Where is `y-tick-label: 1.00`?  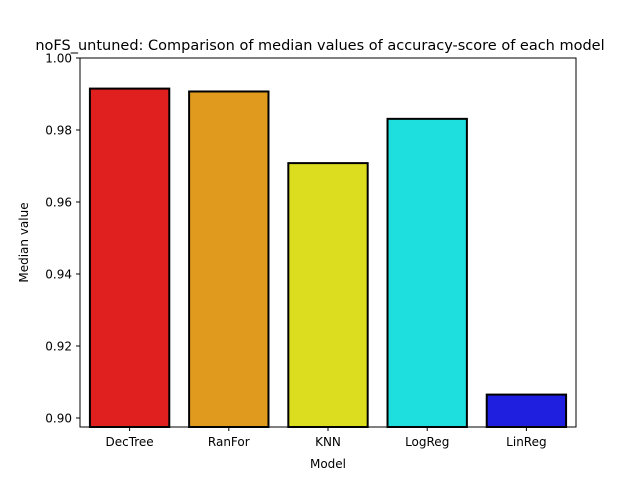 y-tick-label: 1.00 is located at coordinates (58, 59).